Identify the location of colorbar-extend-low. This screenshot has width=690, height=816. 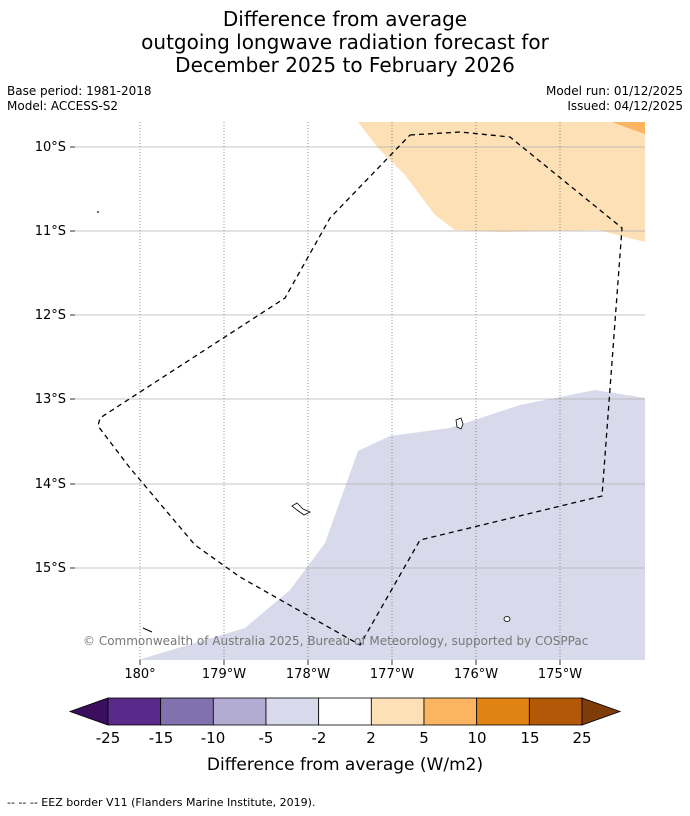
(88, 711).